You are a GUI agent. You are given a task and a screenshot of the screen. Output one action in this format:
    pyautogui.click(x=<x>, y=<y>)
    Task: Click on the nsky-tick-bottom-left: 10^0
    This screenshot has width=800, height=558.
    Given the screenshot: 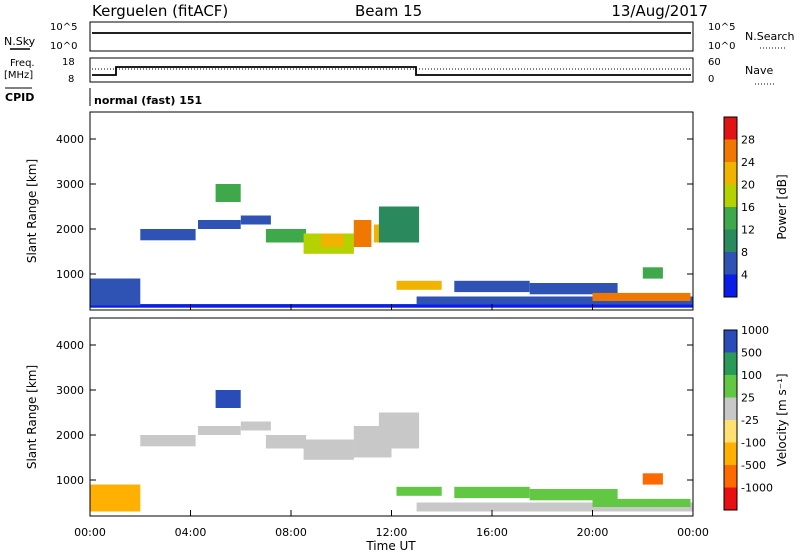 What is the action you would take?
    pyautogui.click(x=63, y=46)
    